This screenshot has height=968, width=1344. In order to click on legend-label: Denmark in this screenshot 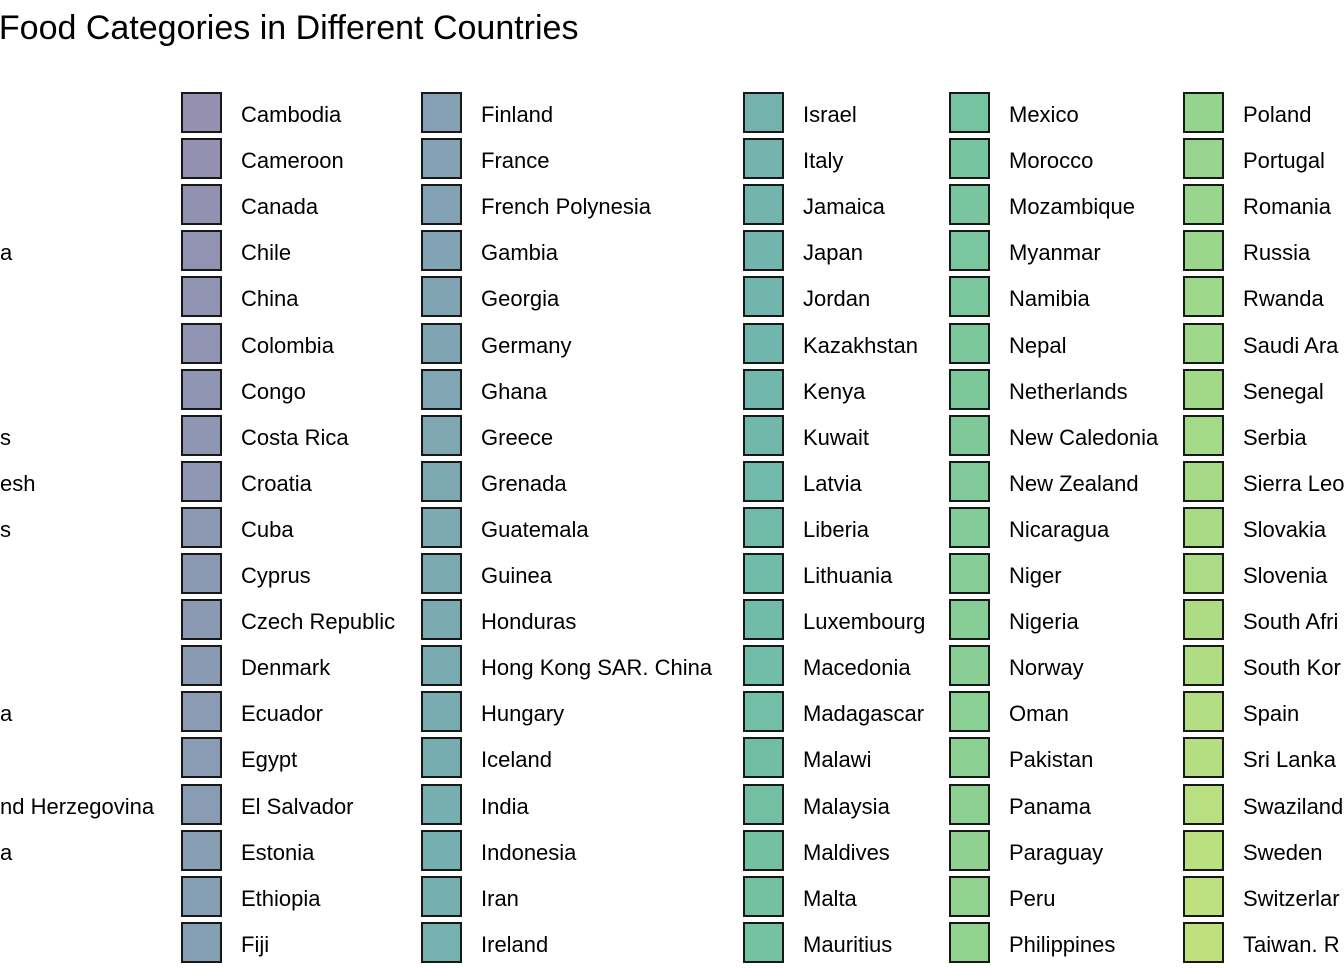, I will do `click(286, 668)`.